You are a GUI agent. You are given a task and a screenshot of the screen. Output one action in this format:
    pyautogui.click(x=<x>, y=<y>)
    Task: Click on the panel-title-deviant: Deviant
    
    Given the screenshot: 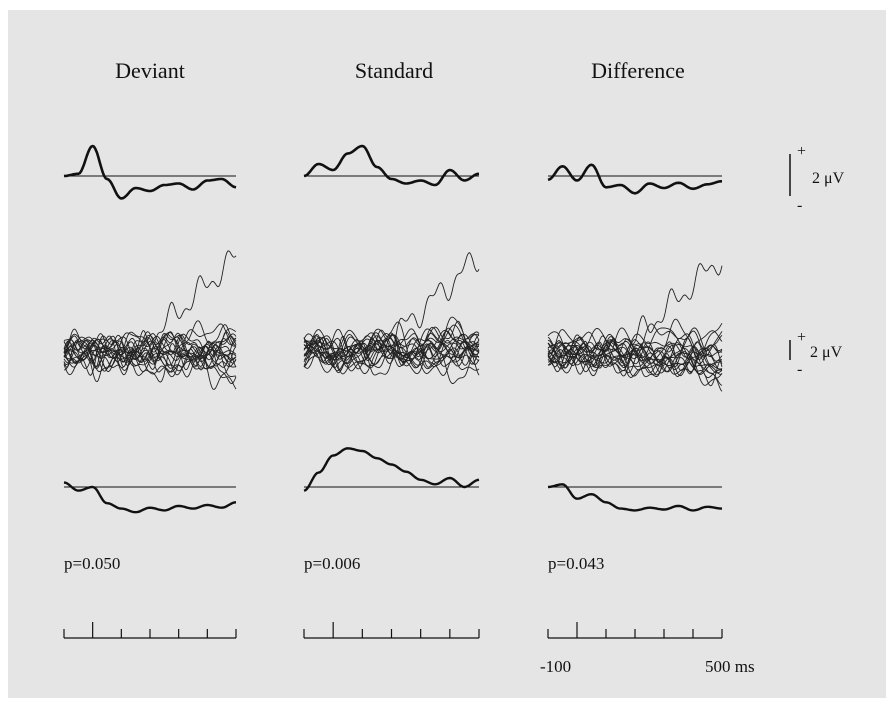 What is the action you would take?
    pyautogui.click(x=150, y=70)
    